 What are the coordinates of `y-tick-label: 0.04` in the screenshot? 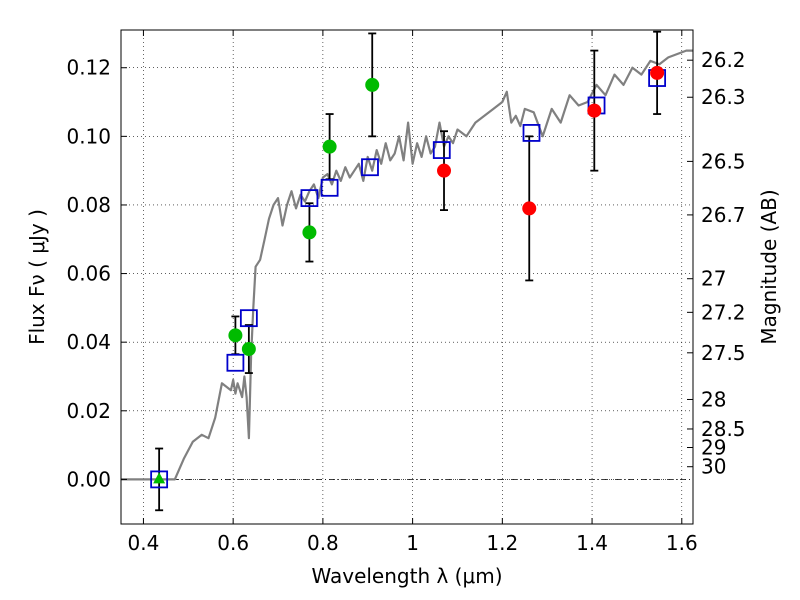 It's located at (88, 342).